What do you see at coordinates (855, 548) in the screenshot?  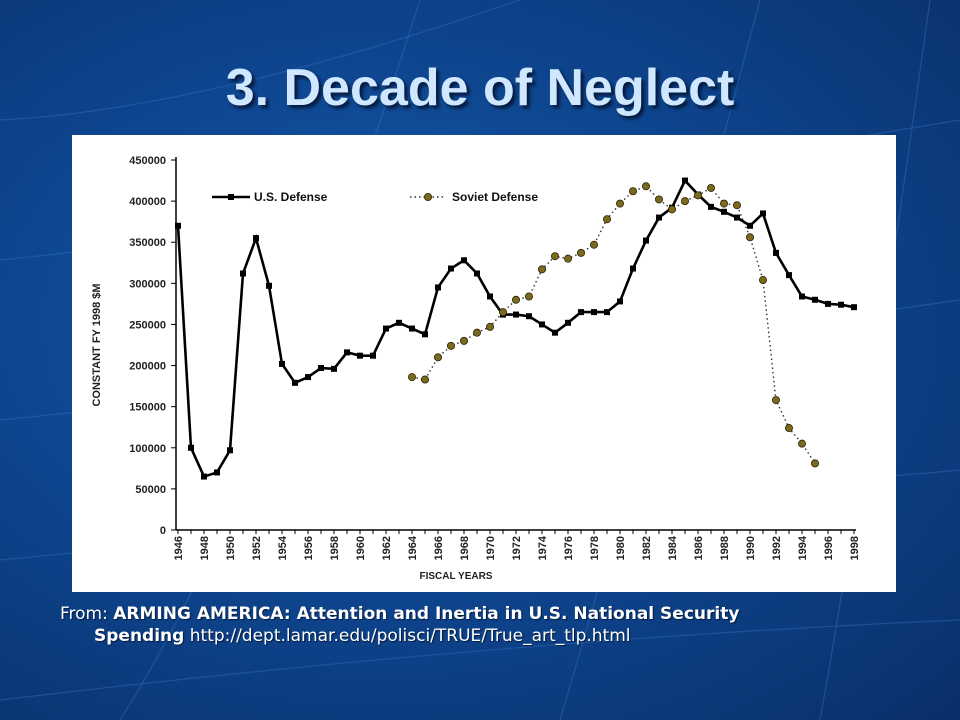 I see `x-tick-label: 1998` at bounding box center [855, 548].